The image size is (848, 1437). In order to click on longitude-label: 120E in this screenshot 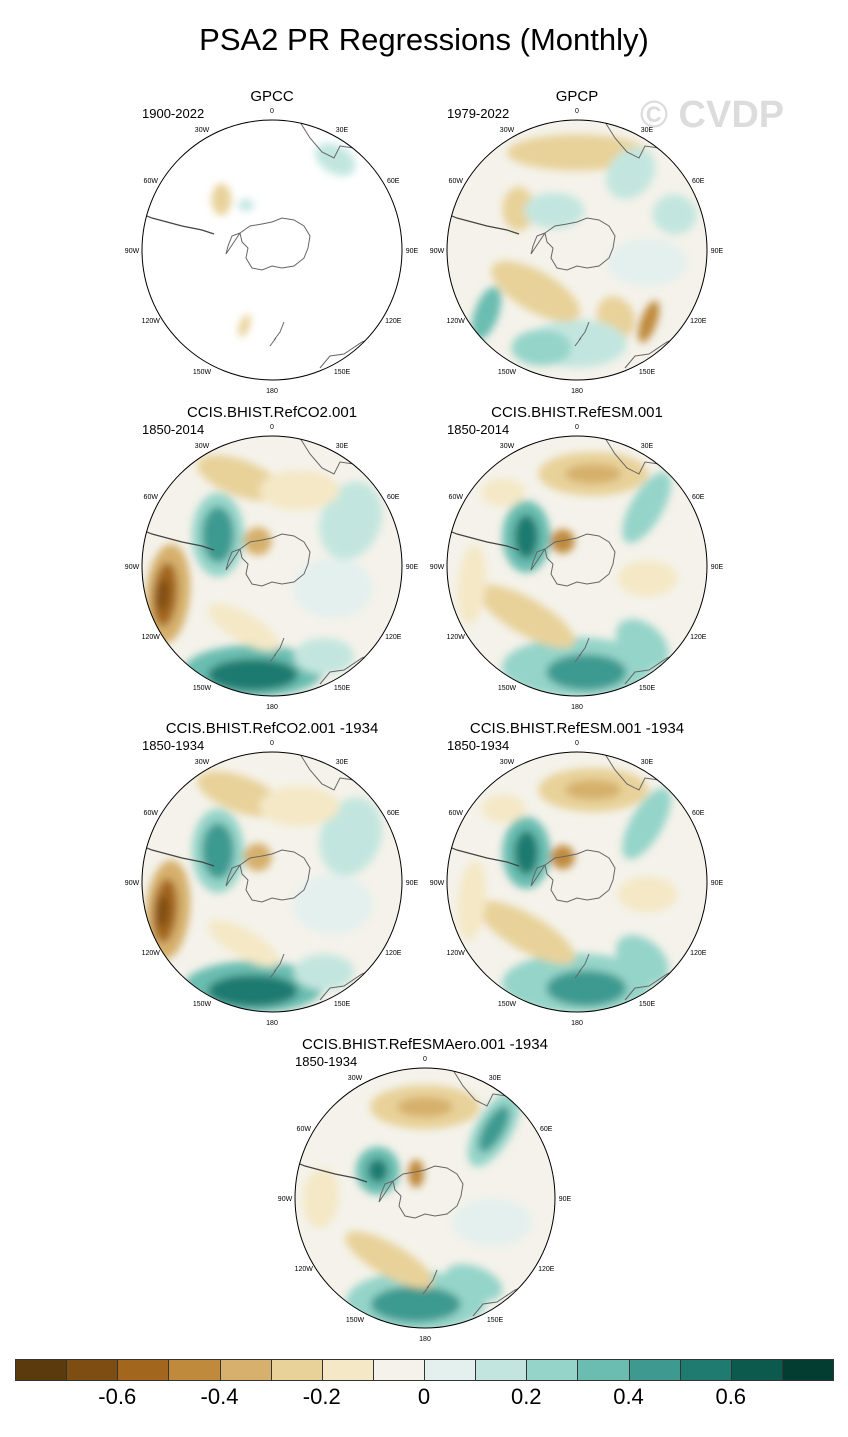, I will do `click(698, 321)`.